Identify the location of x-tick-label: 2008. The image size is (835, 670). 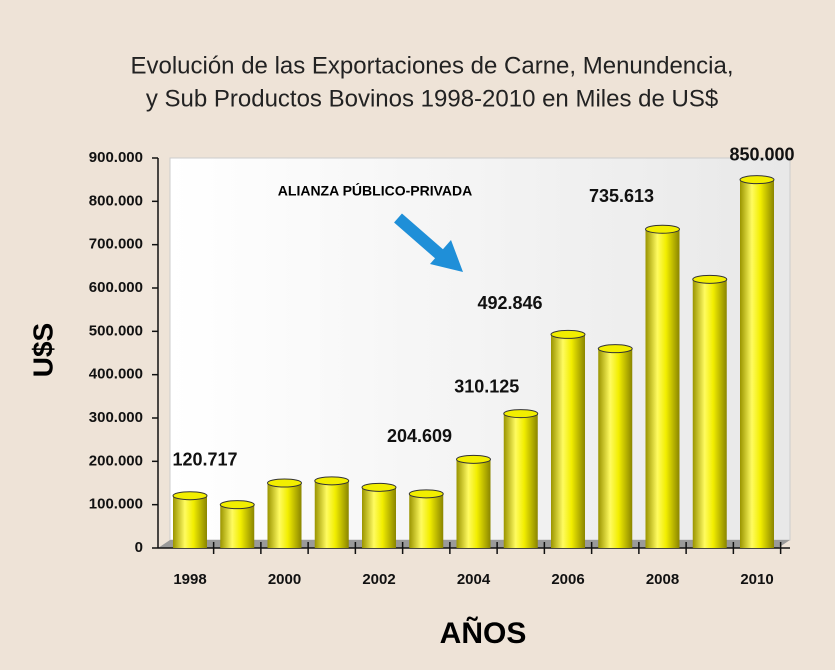
(662, 579).